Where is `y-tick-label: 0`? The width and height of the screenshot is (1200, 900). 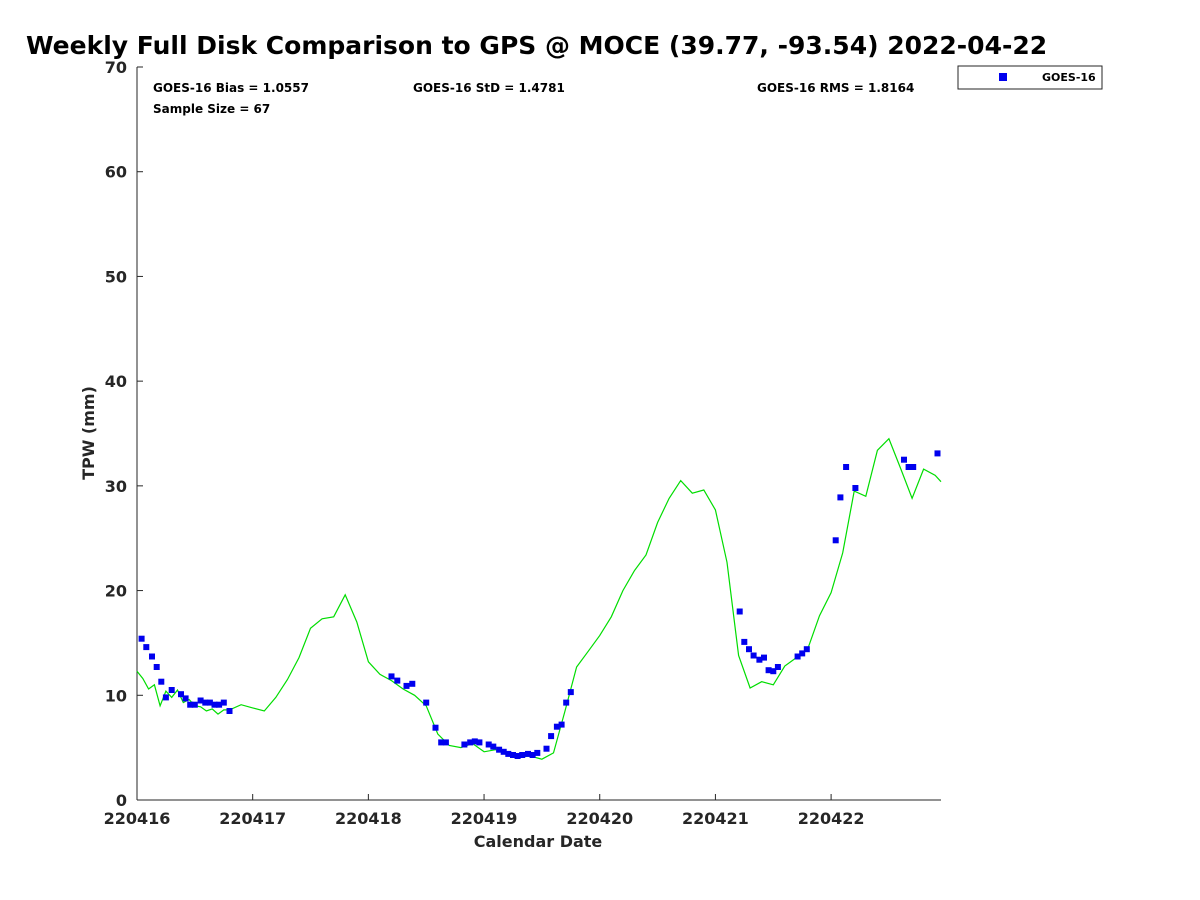
y-tick-label: 0 is located at coordinates (121, 800).